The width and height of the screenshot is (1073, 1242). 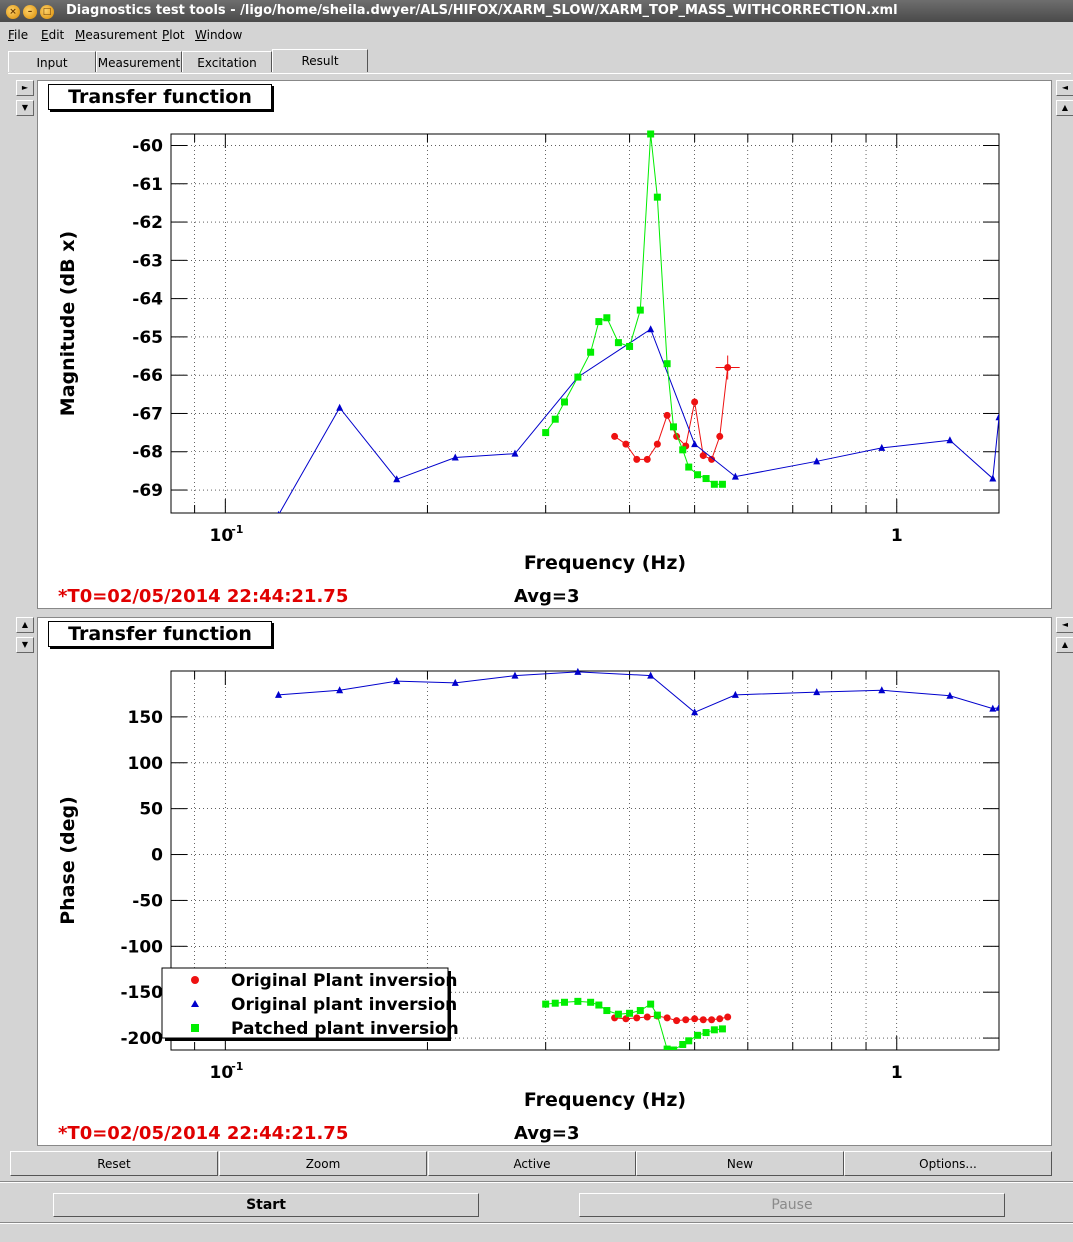 I want to click on legend-shadow, so click(x=308, y=1039).